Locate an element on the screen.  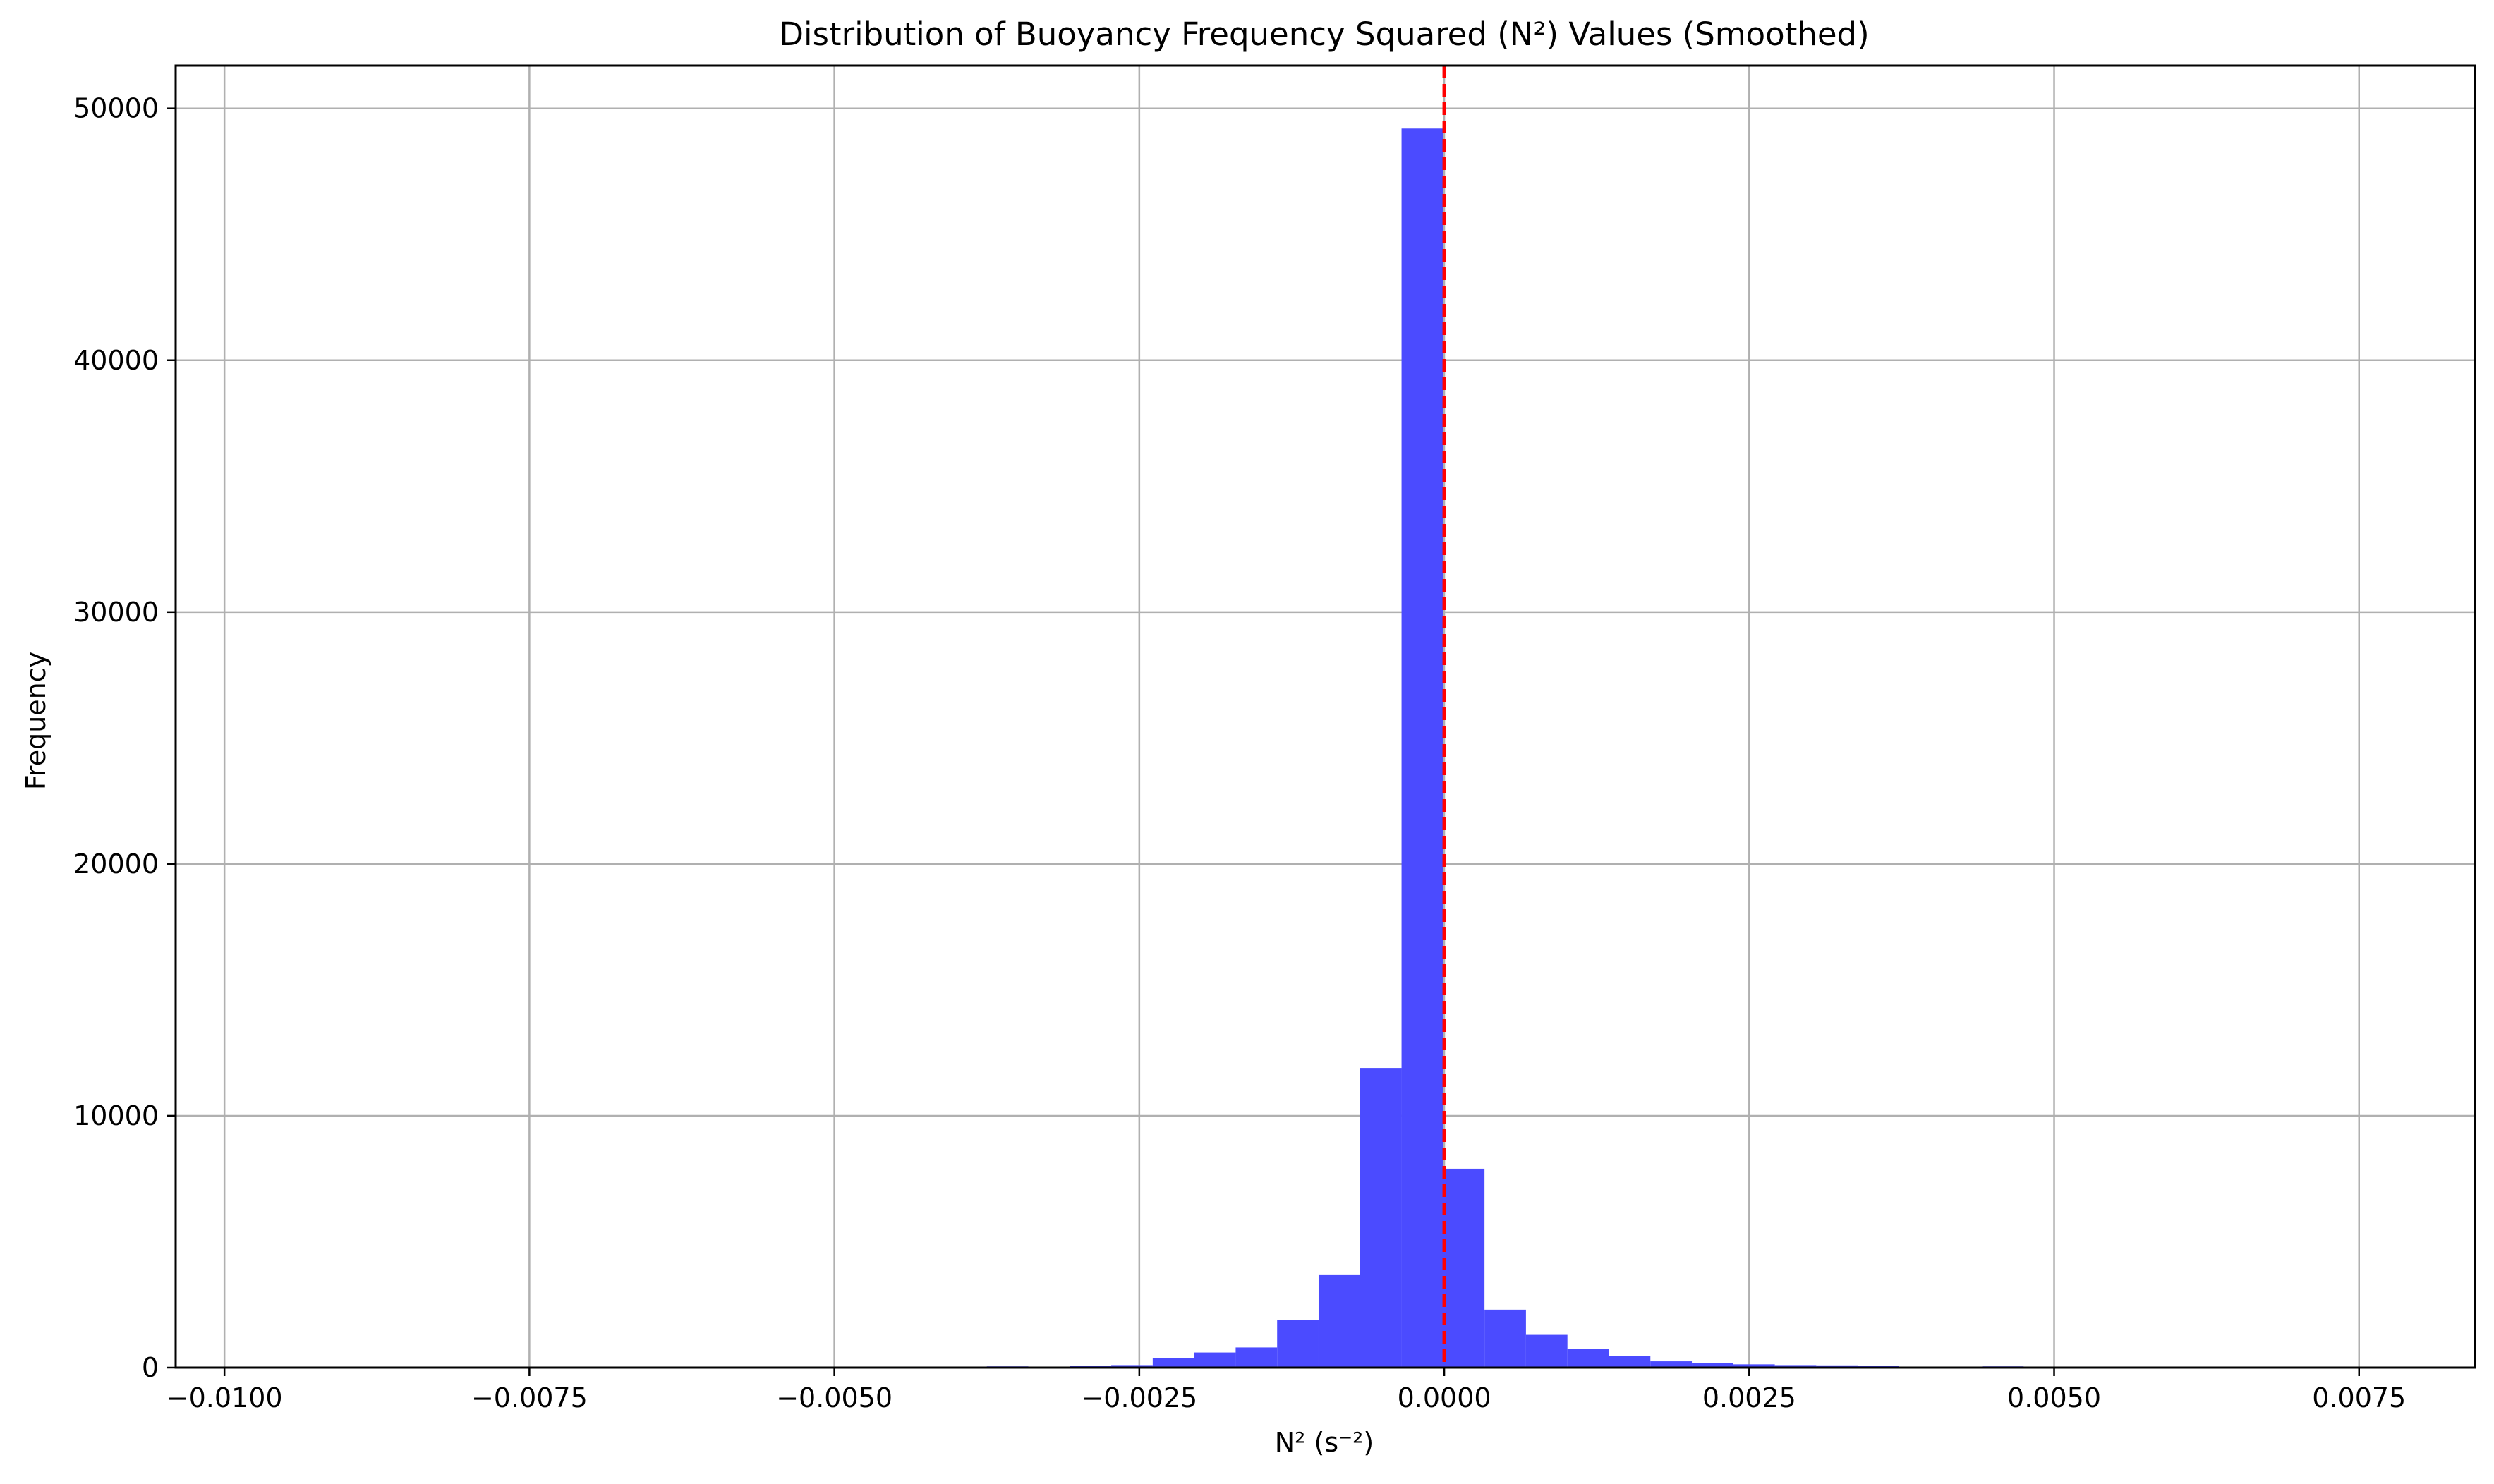
y-axis-ticks: 0 10000 20000 30000 40000 50000 is located at coordinates (125, 738).